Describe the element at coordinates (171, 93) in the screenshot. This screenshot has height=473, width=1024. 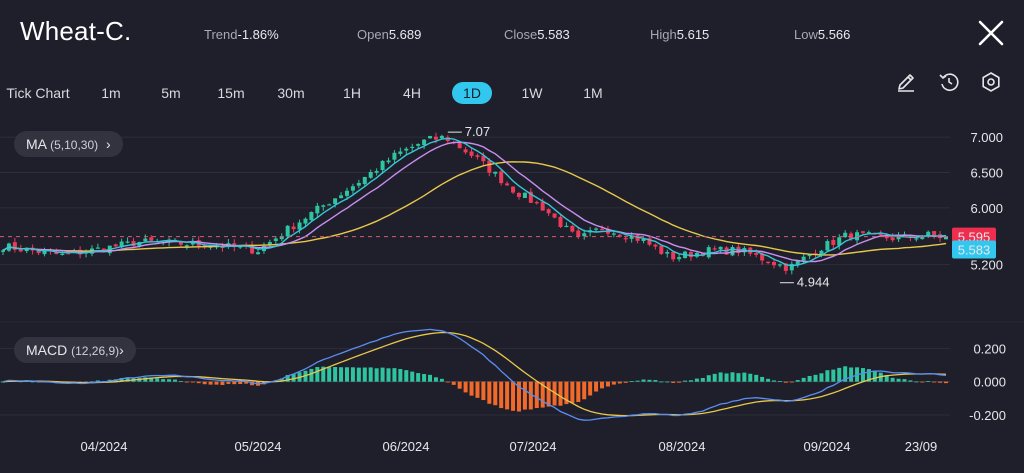
I see `tab-5m: 5m` at that location.